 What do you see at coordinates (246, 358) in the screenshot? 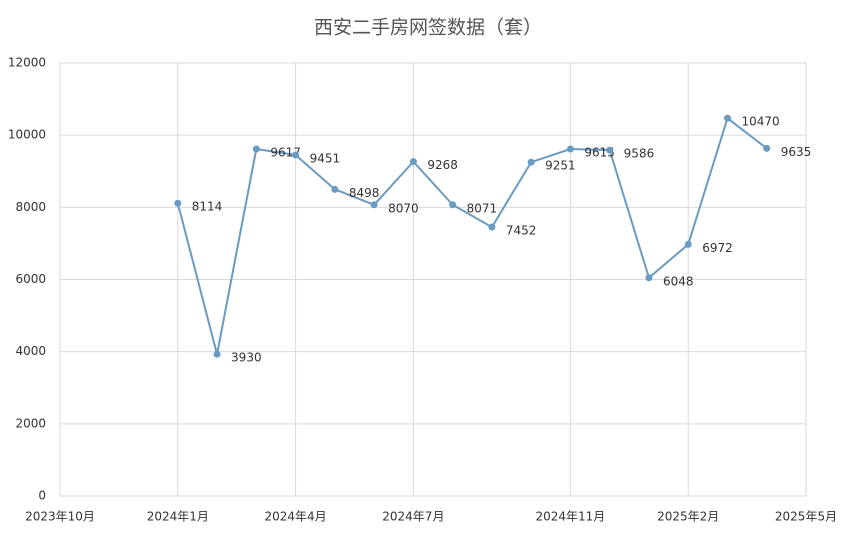
I see `data-label: 3930` at bounding box center [246, 358].